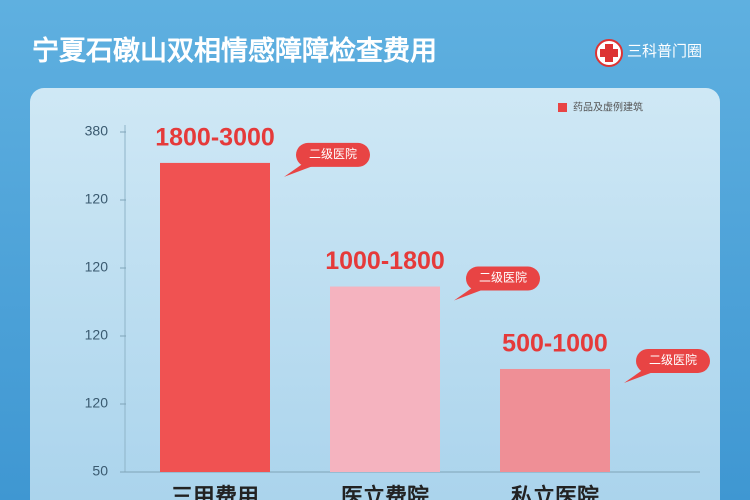  What do you see at coordinates (100, 471) in the screenshot?
I see `y-tick-label: 50` at bounding box center [100, 471].